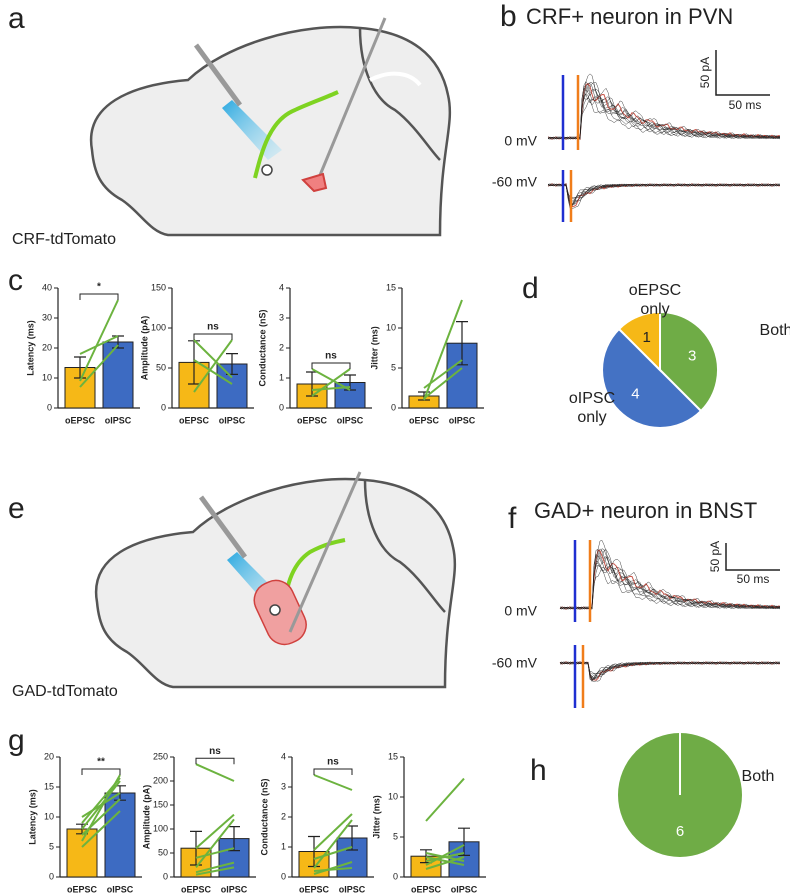 This screenshot has width=790, height=895. Describe the element at coordinates (508, 16) in the screenshot. I see `panel-letter: b` at that location.